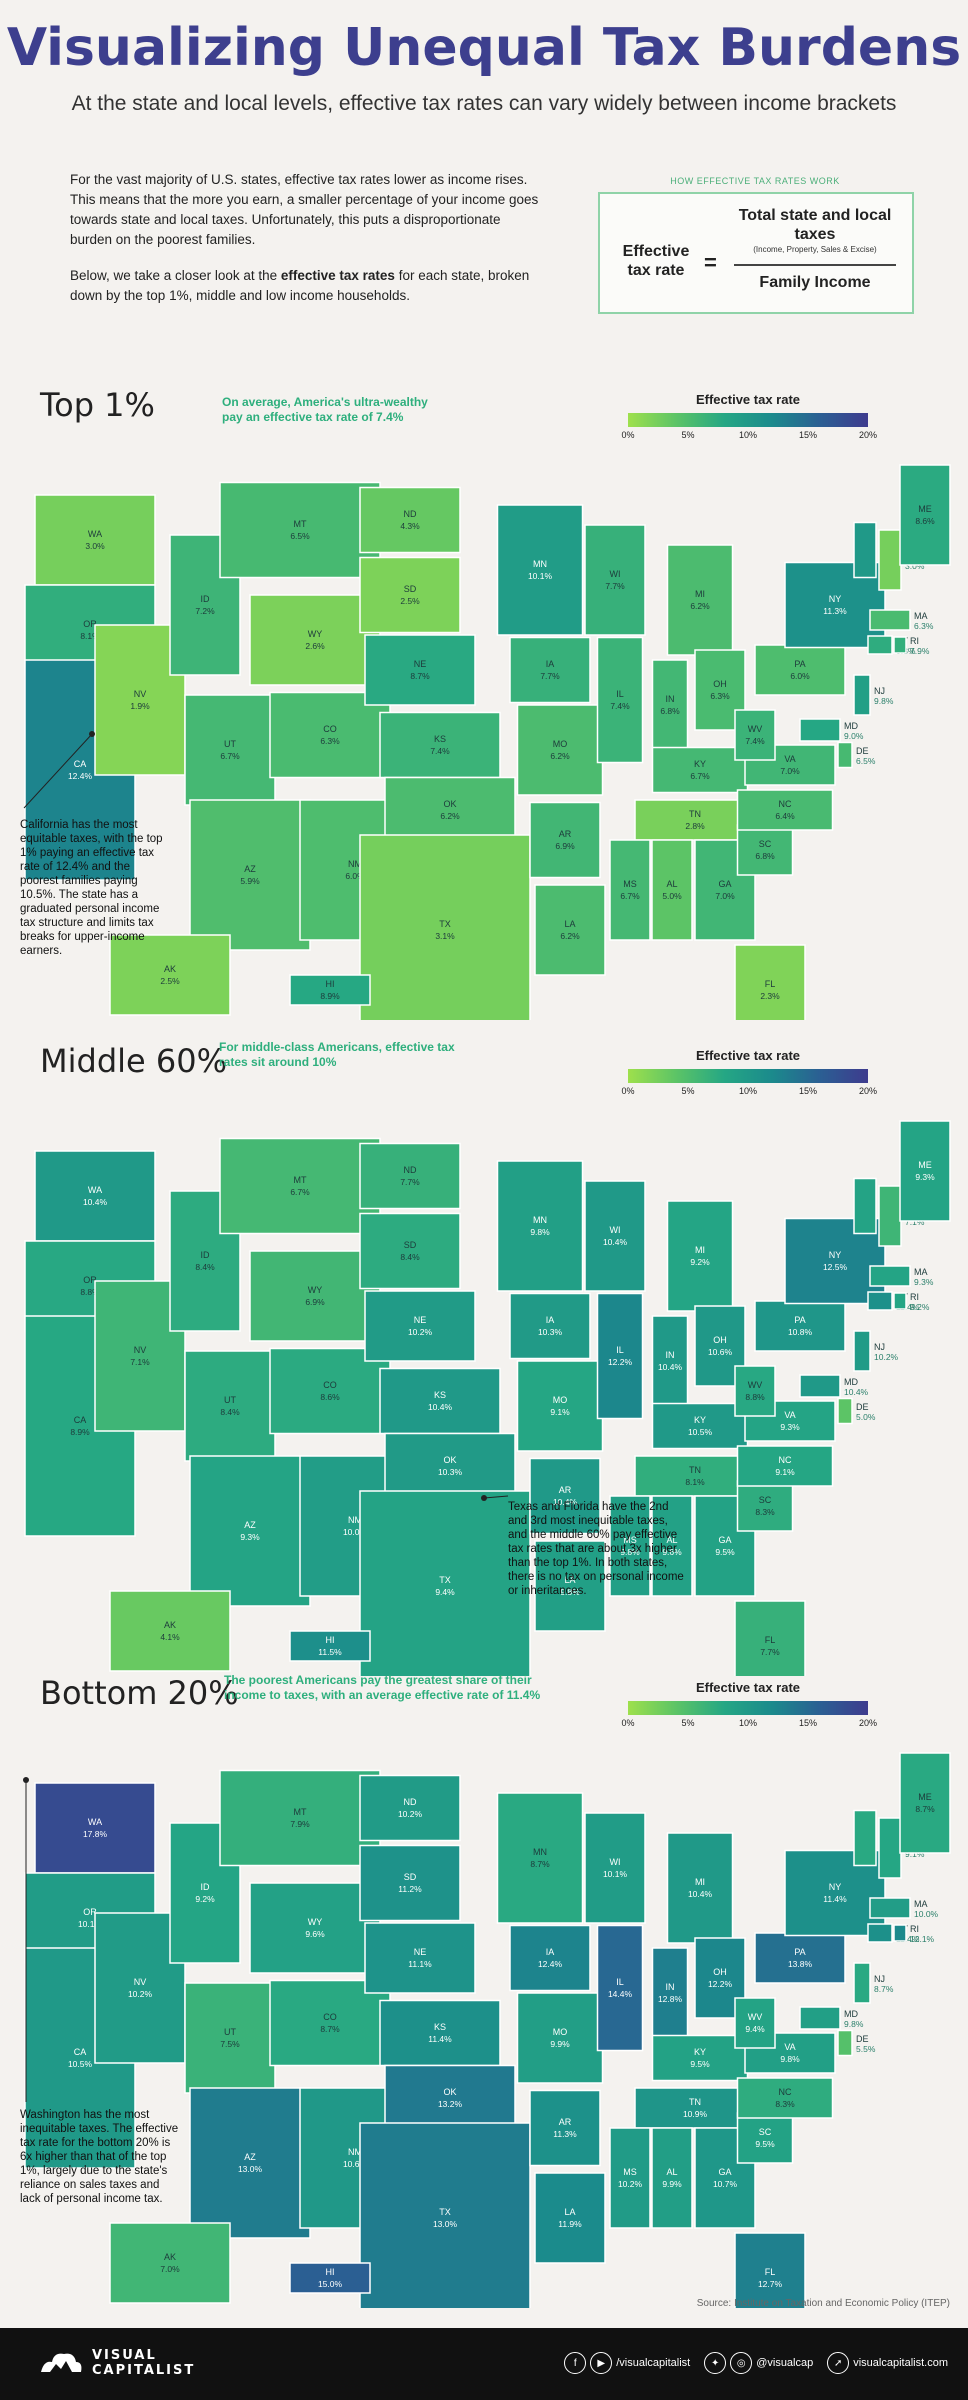  What do you see at coordinates (250, 875) in the screenshot?
I see `state-az: AZ 5.9%` at bounding box center [250, 875].